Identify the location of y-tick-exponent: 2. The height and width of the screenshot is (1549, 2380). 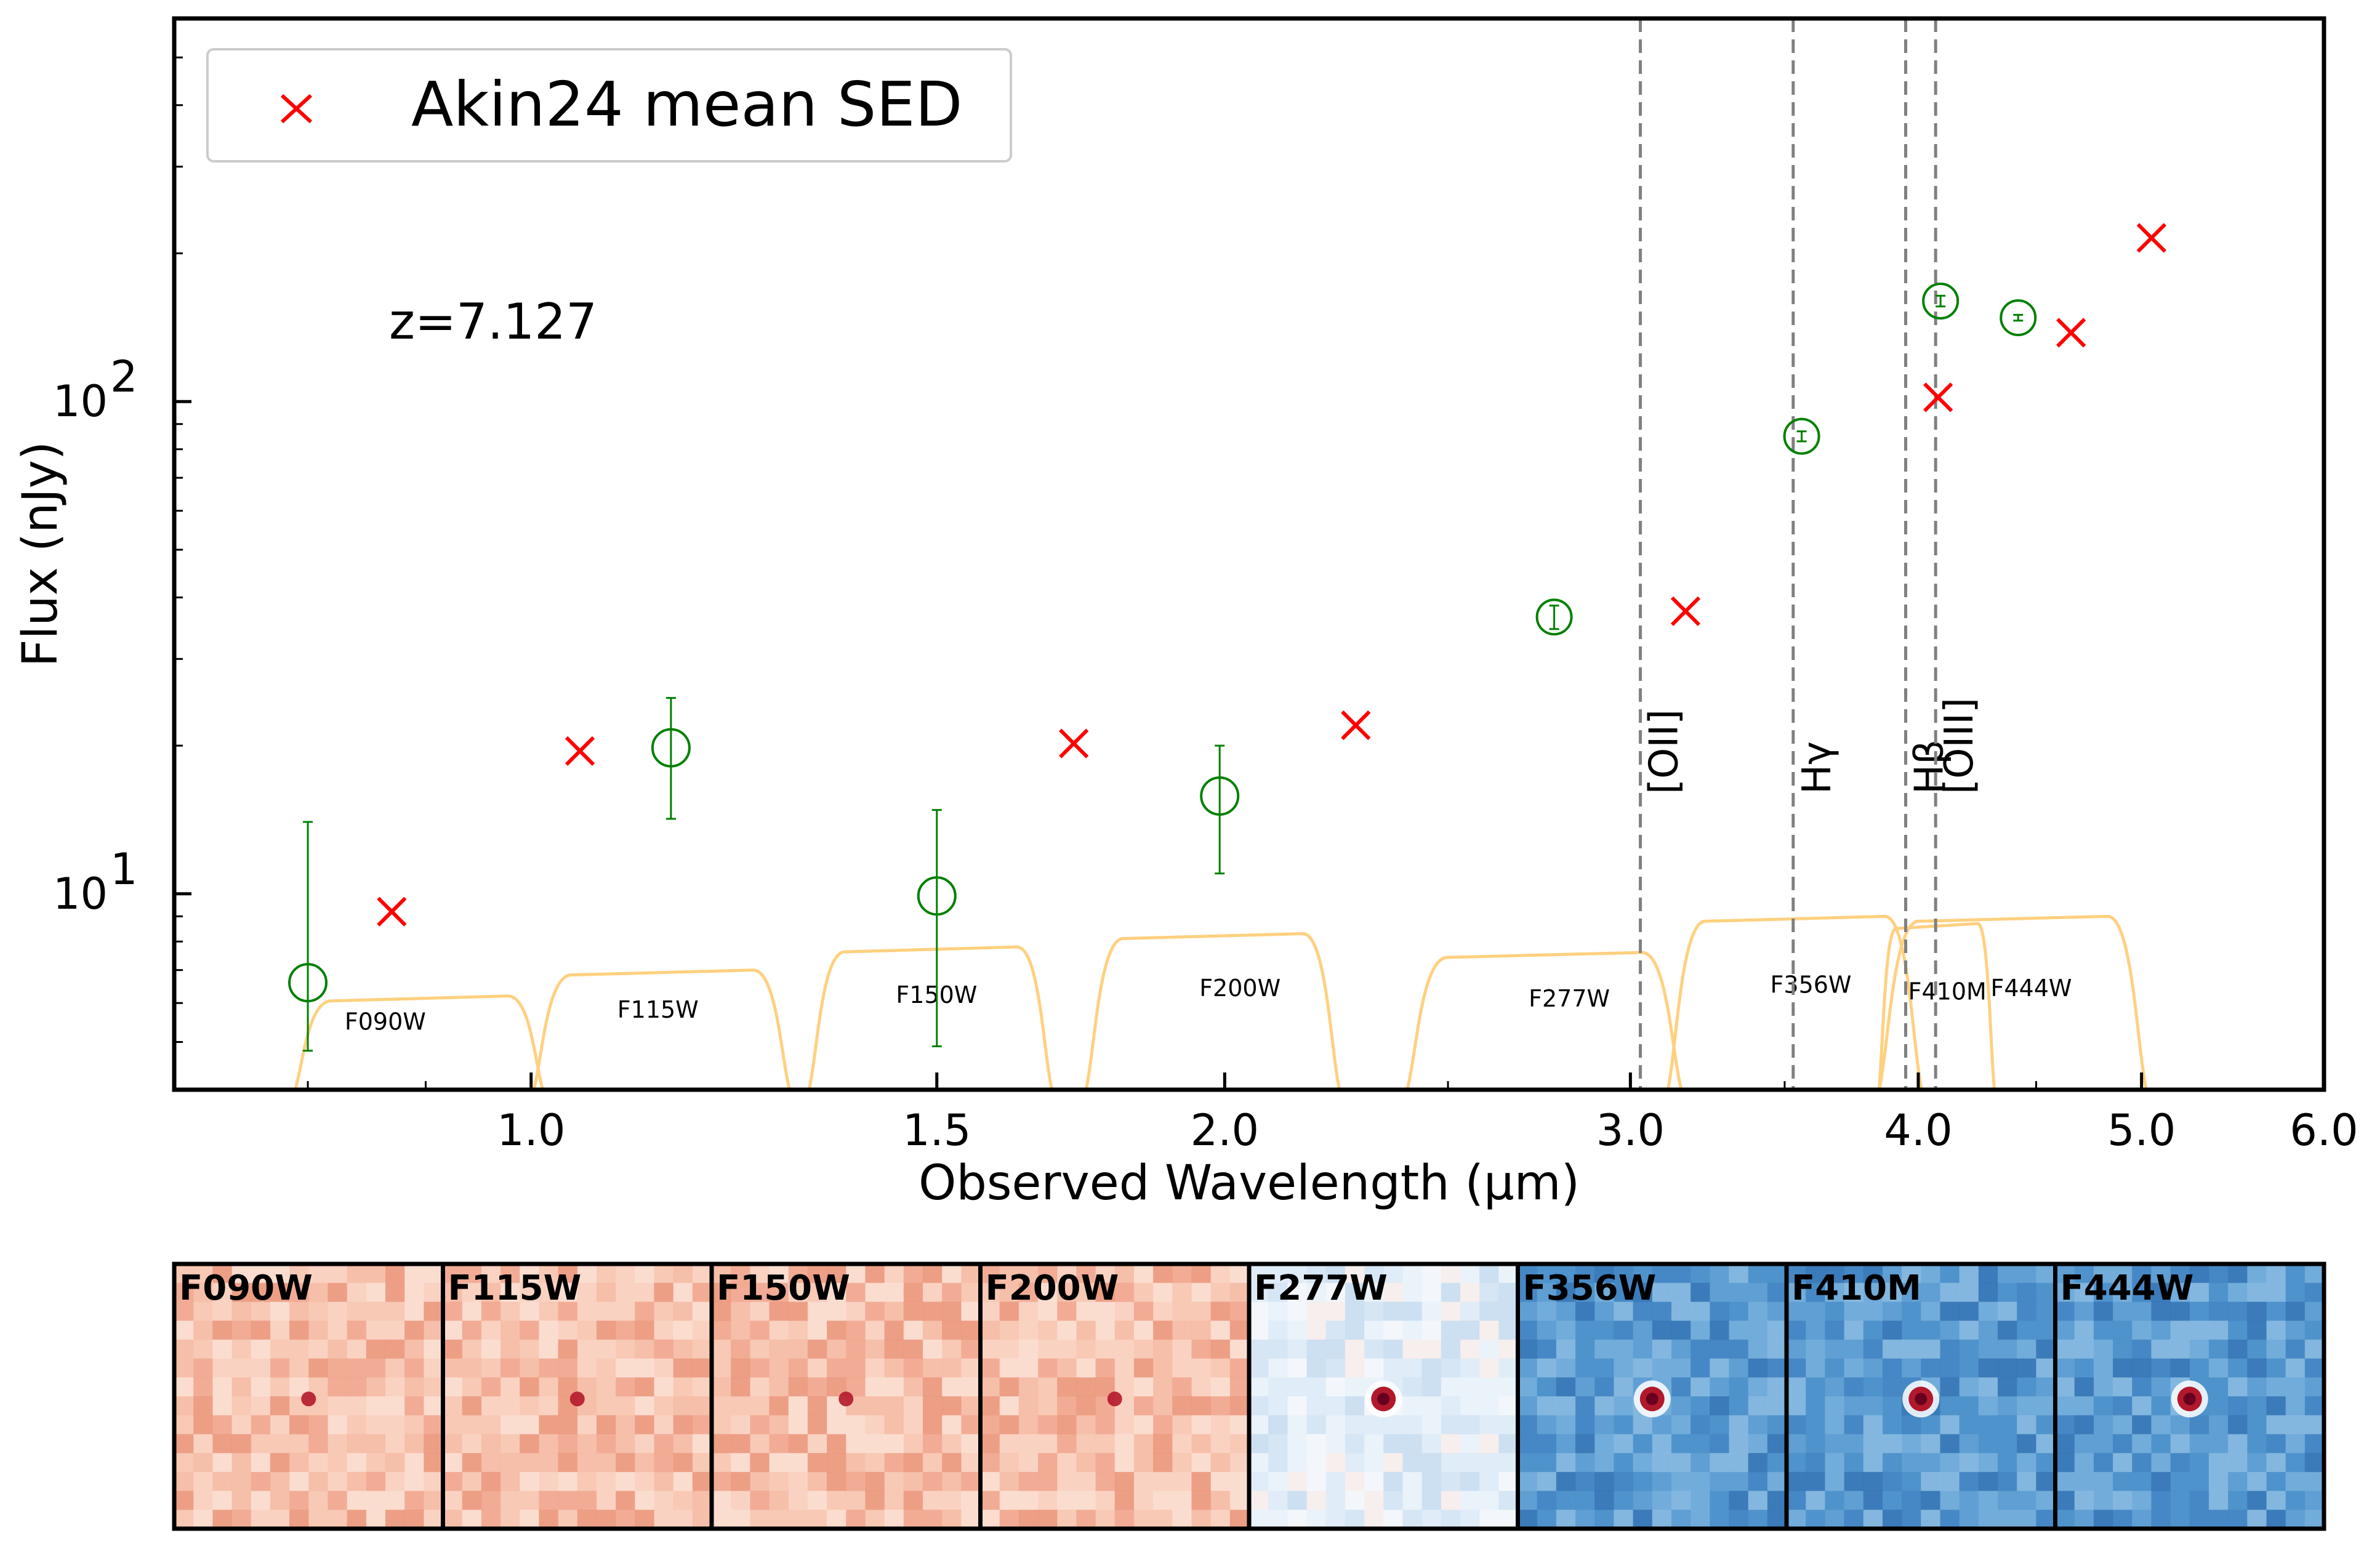
(124, 377).